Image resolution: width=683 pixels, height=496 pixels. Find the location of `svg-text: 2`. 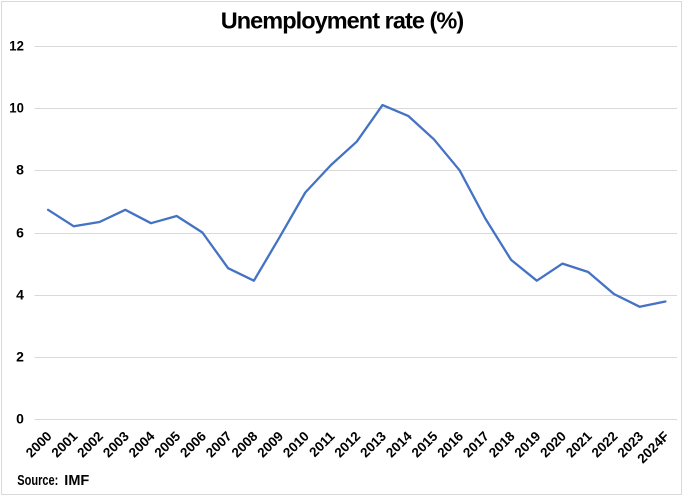

svg-text: 2 is located at coordinates (20, 356).